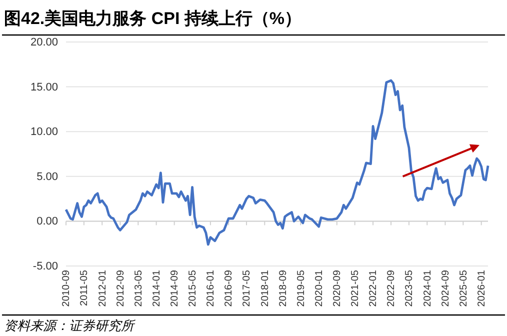 The width and height of the screenshot is (507, 336). Describe the element at coordinates (138, 288) in the screenshot. I see `x-tick-label: 2013-05` at that location.